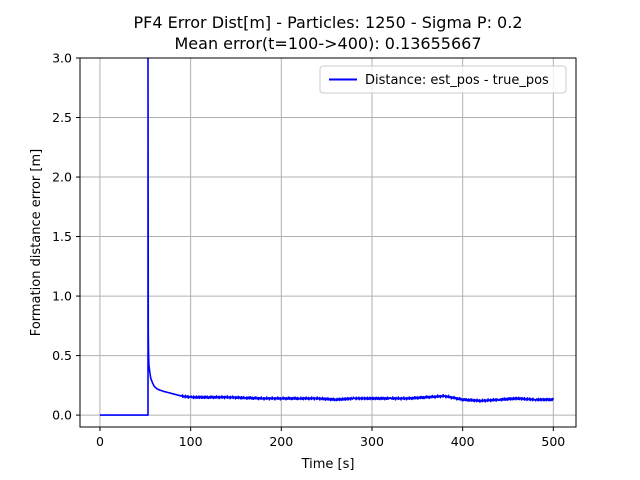  What do you see at coordinates (328, 464) in the screenshot?
I see `x-axis-label: Time [s]` at bounding box center [328, 464].